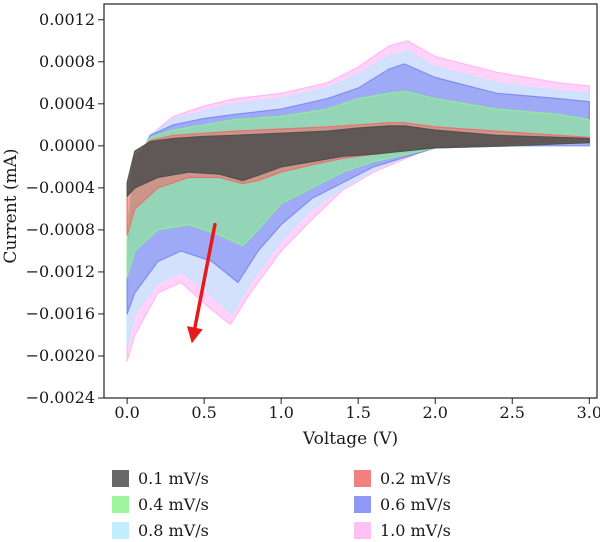 The image size is (600, 542). Describe the element at coordinates (173, 530) in the screenshot. I see `legend-label: 0.8 mV/s` at that location.